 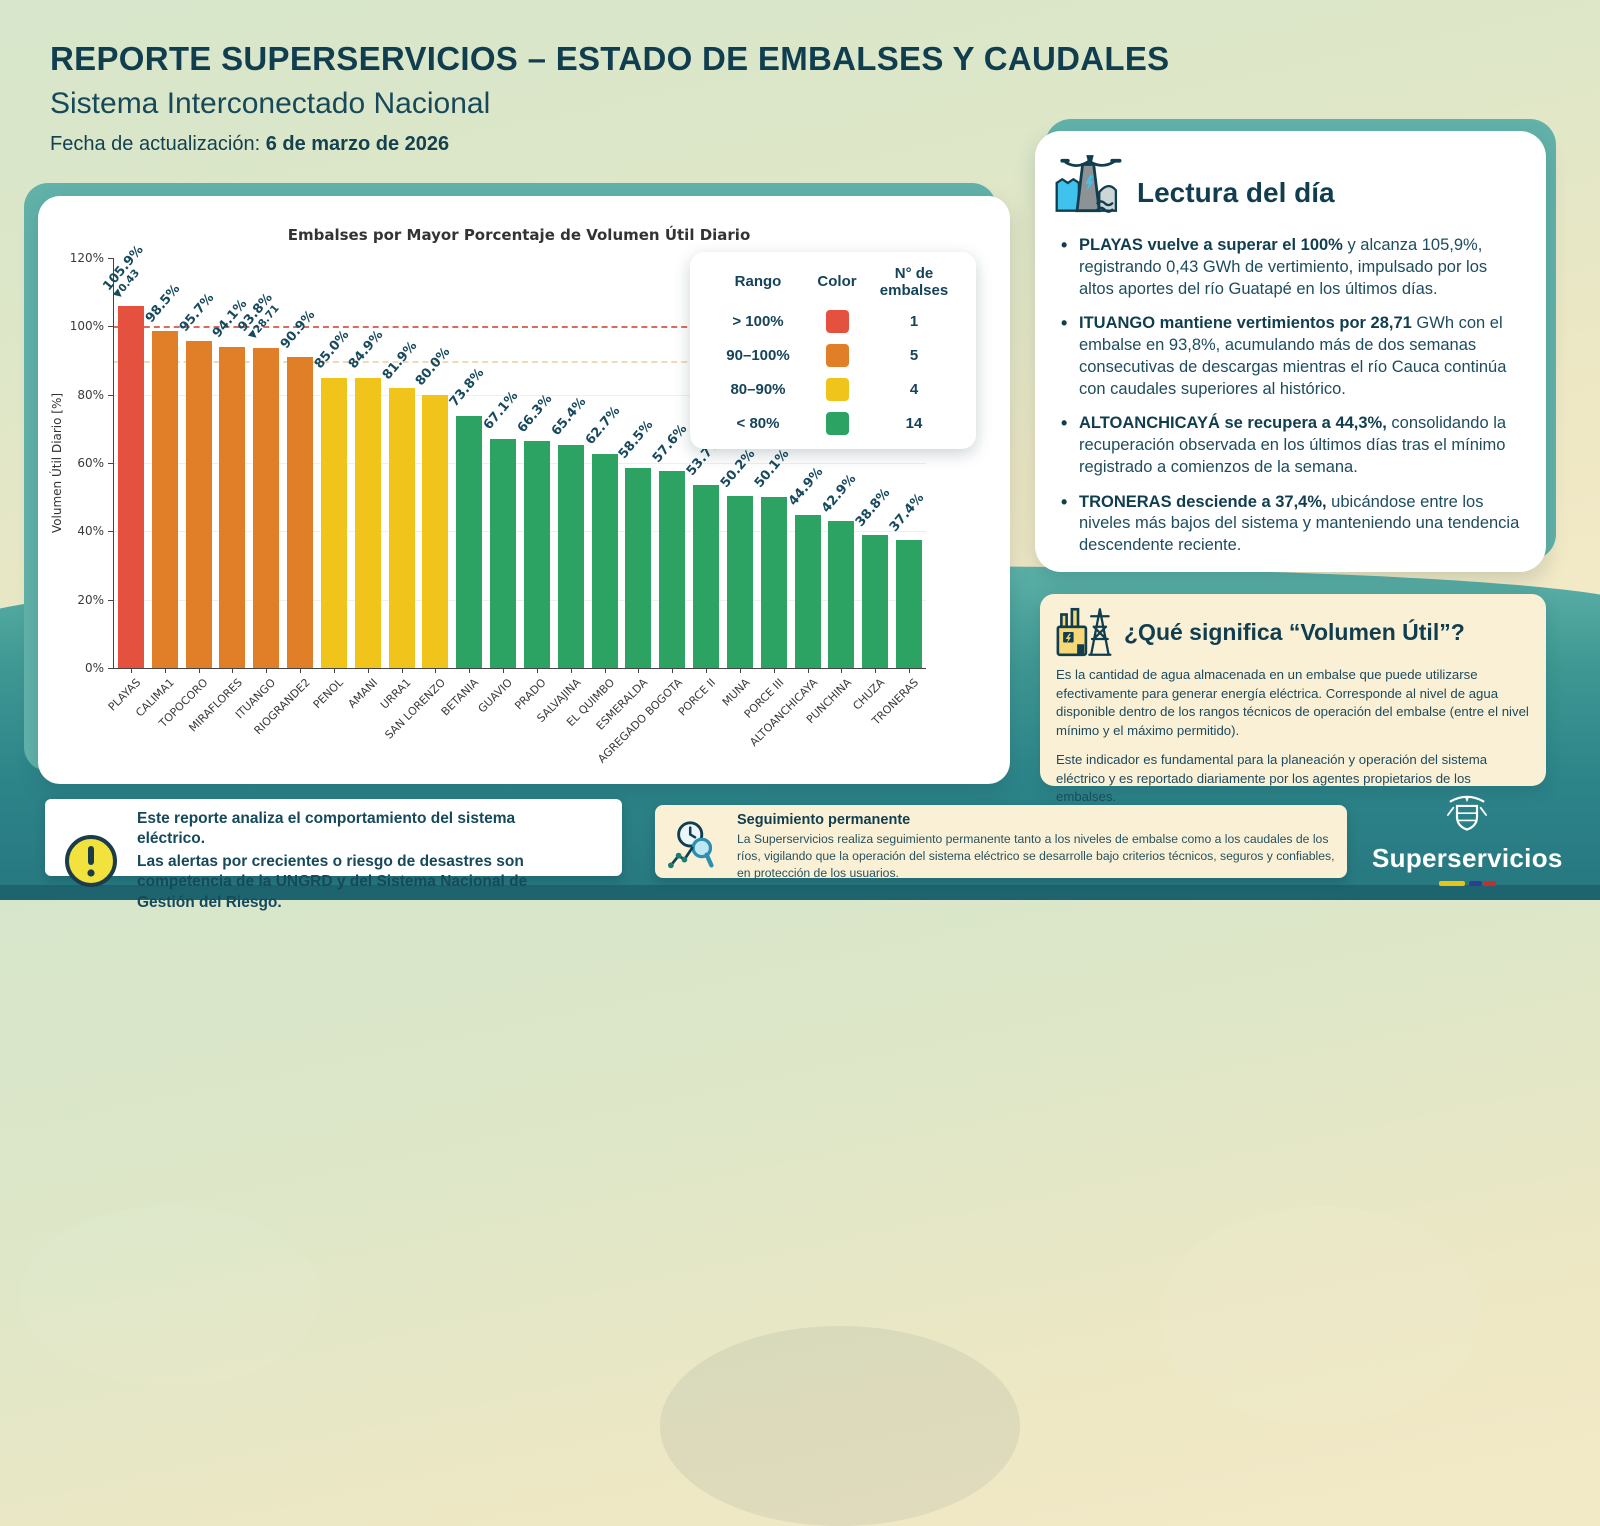 What do you see at coordinates (366, 350) in the screenshot?
I see `bar-value-label: 84.9%` at bounding box center [366, 350].